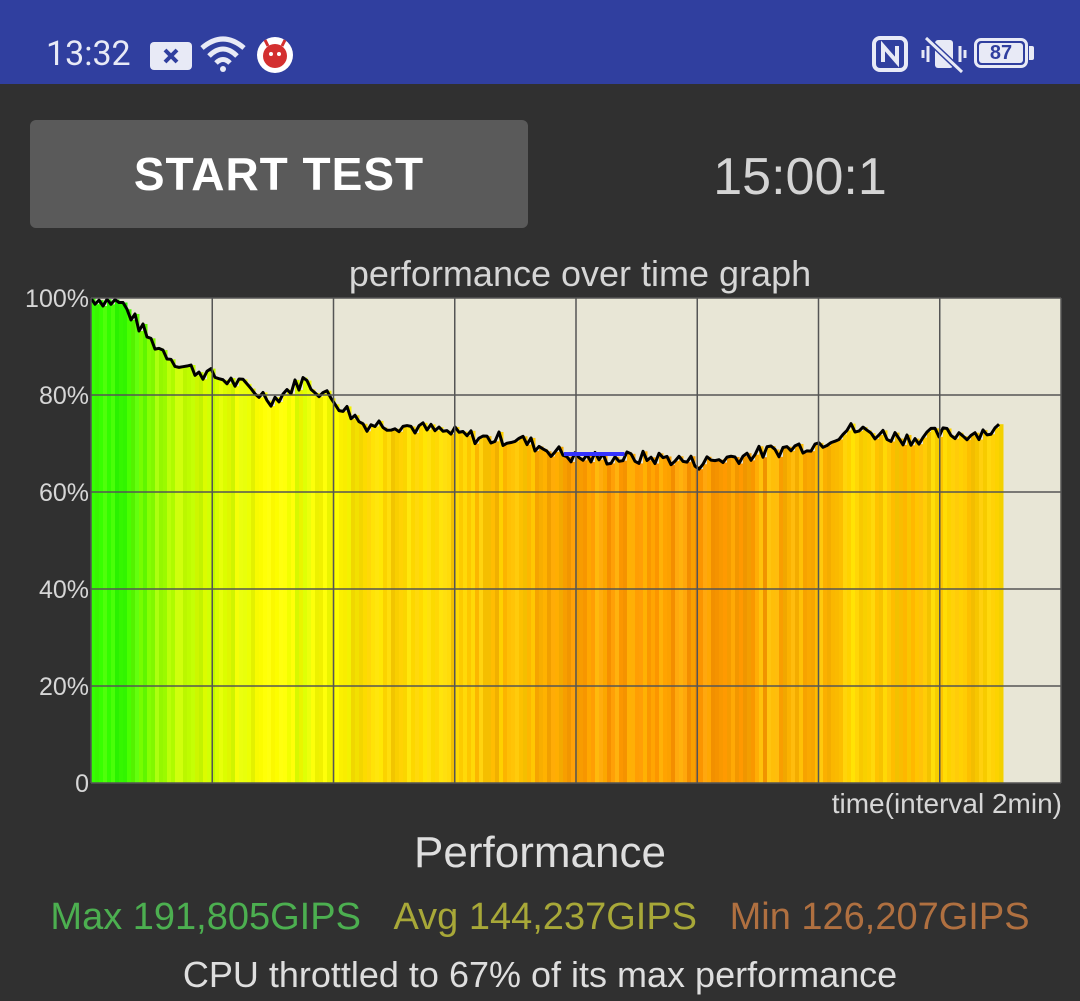 The width and height of the screenshot is (1080, 1001). Describe the element at coordinates (1001, 53) in the screenshot. I see `battery-level: 87` at that location.